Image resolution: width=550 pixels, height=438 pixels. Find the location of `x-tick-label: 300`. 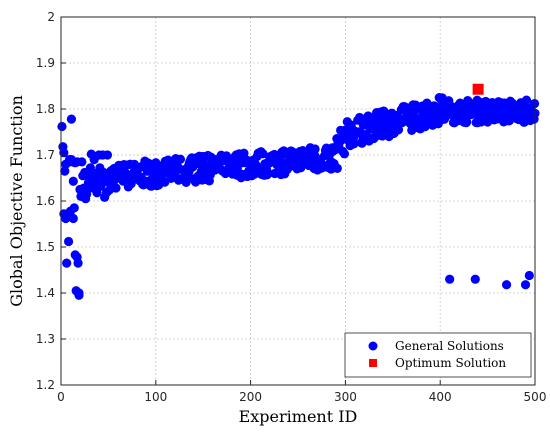

x-tick-label: 300 is located at coordinates (345, 397).